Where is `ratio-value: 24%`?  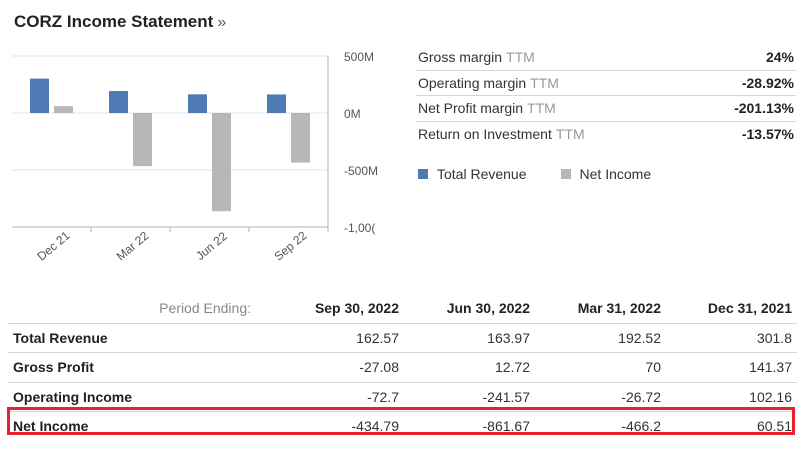 ratio-value: 24% is located at coordinates (744, 58).